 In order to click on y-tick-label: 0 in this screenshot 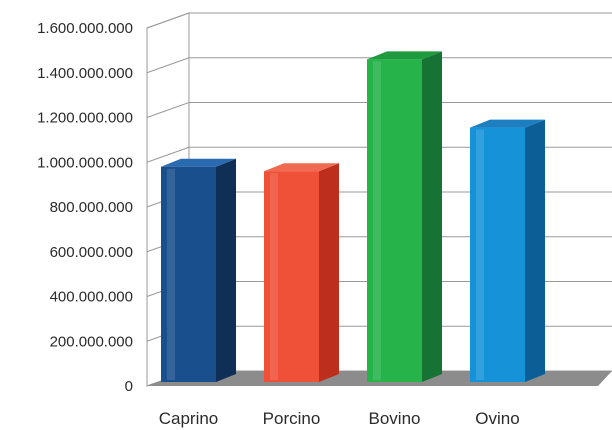, I will do `click(129, 386)`.